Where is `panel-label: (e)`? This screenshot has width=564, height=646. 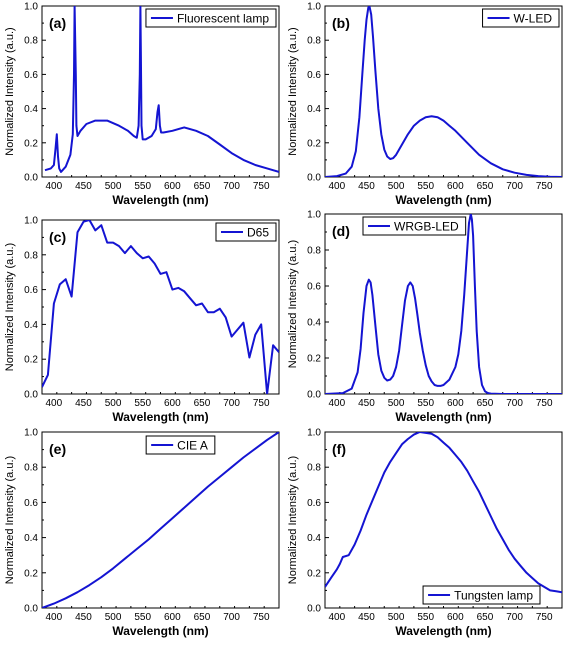 panel-label: (e) is located at coordinates (57, 449).